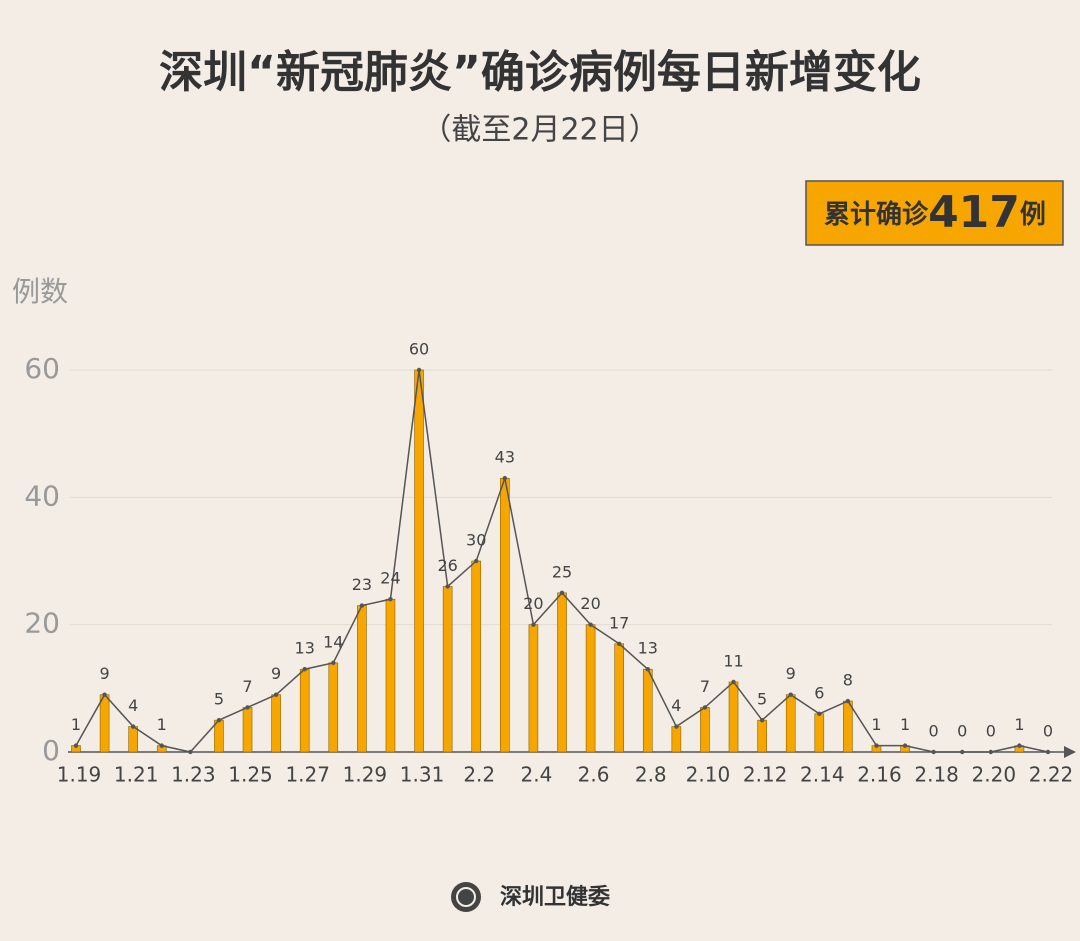  I want to click on value-label: 25, so click(562, 571).